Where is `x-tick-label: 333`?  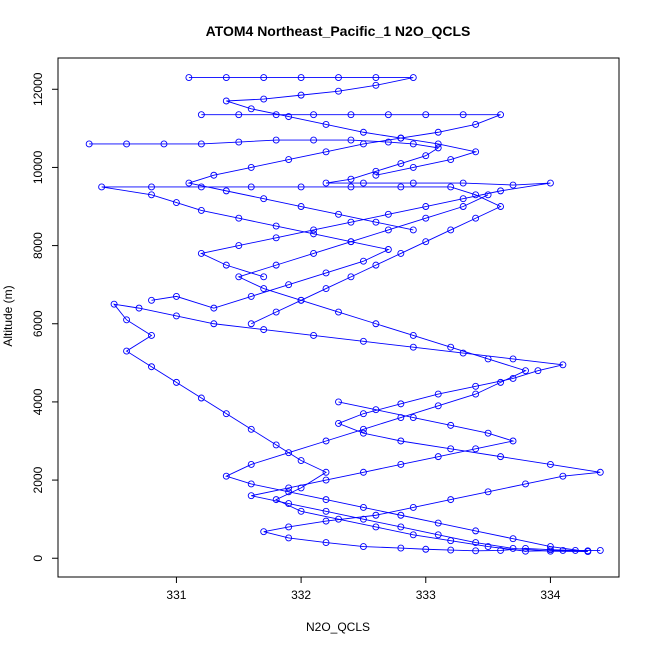 x-tick-label: 333 is located at coordinates (426, 595).